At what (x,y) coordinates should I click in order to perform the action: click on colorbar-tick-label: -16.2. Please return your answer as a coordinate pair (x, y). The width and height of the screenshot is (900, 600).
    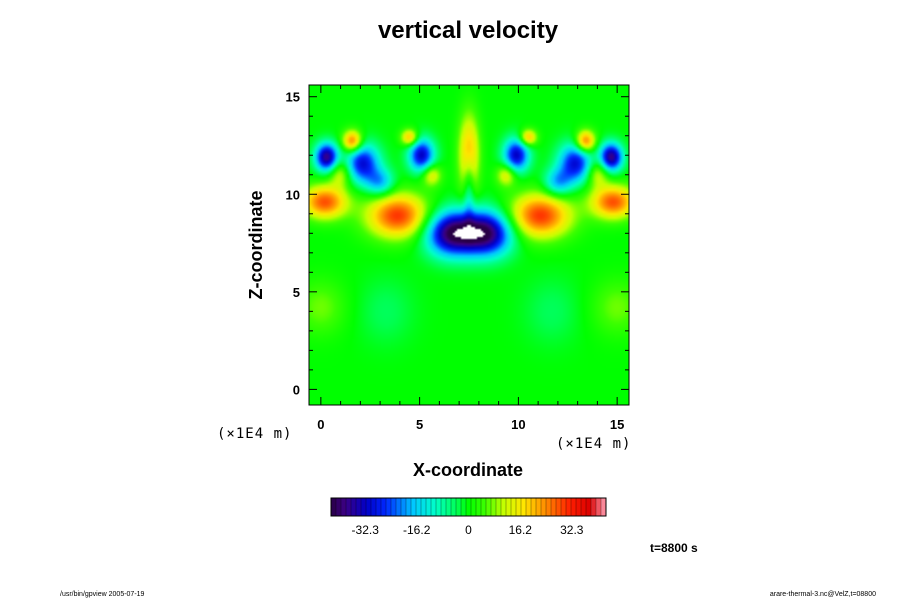
    Looking at the image, I should click on (417, 530).